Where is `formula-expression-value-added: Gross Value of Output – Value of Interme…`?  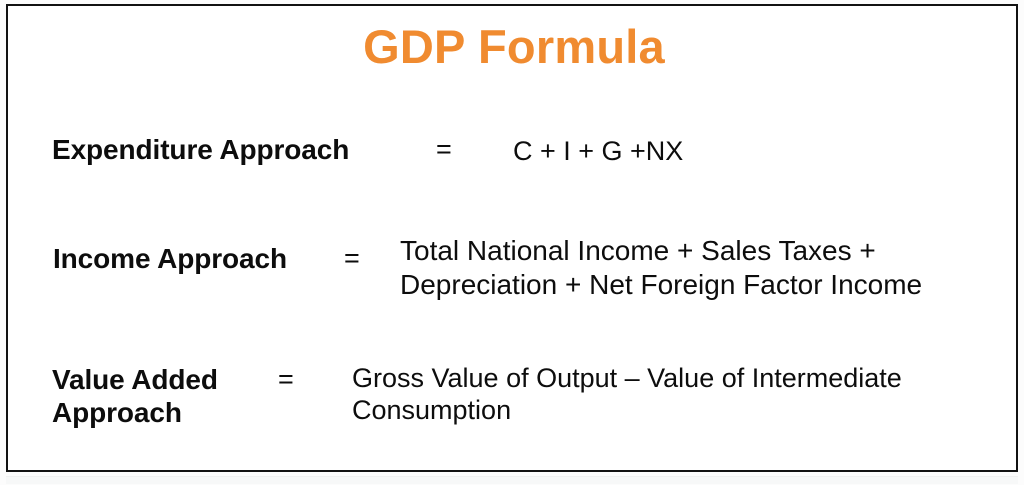
formula-expression-value-added: Gross Value of Output – Value of Interme… is located at coordinates (687, 394).